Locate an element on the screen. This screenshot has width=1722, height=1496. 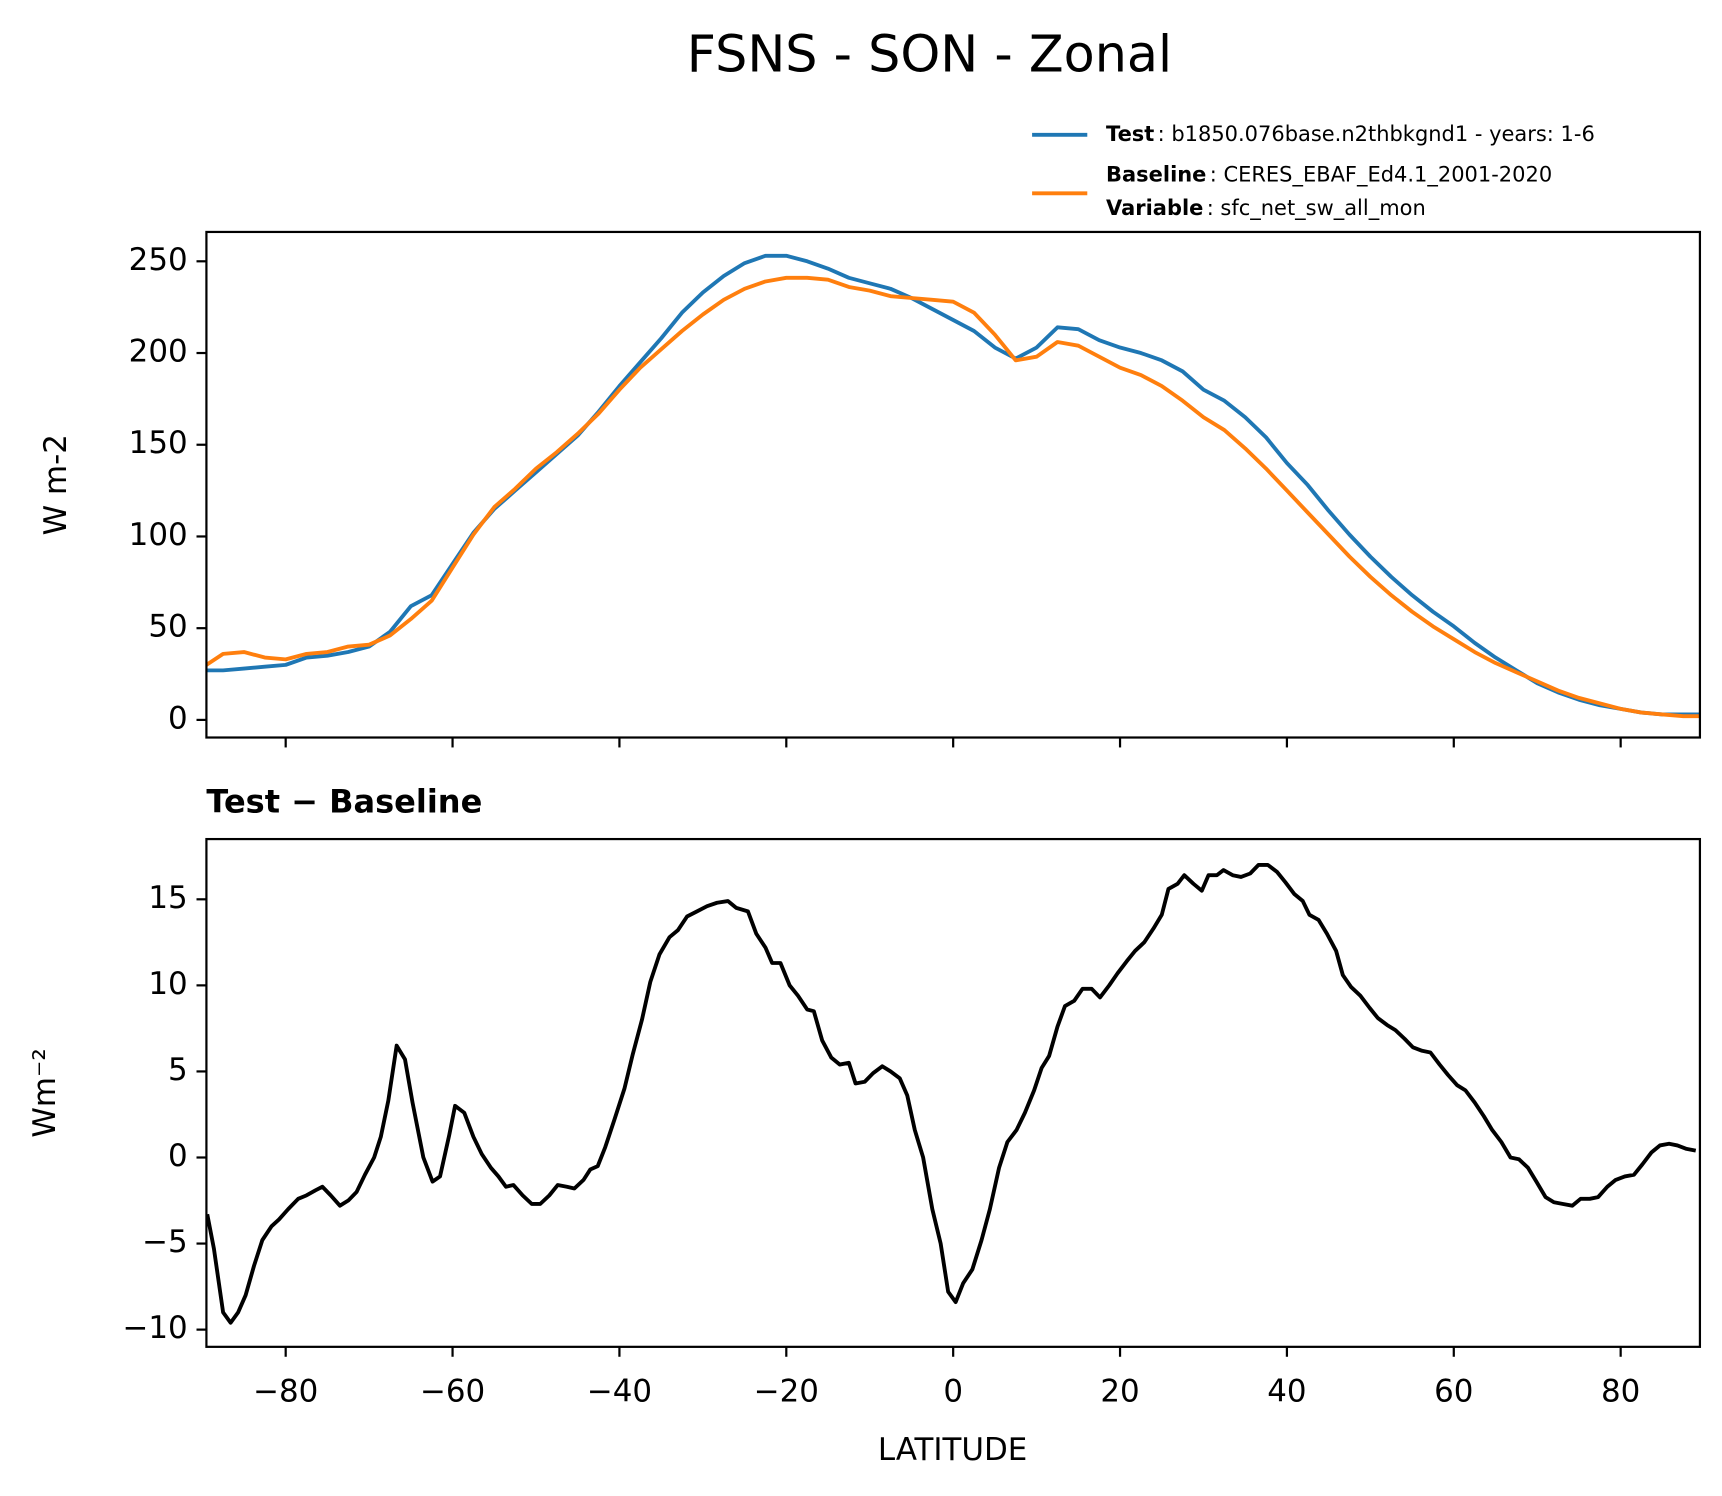
x-tick-label: −20 is located at coordinates (786, 1392).